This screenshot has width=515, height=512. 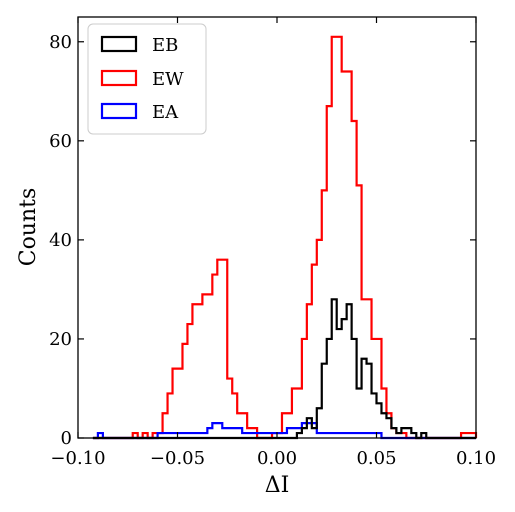 I want to click on legend-swatch-ea, so click(x=119, y=111).